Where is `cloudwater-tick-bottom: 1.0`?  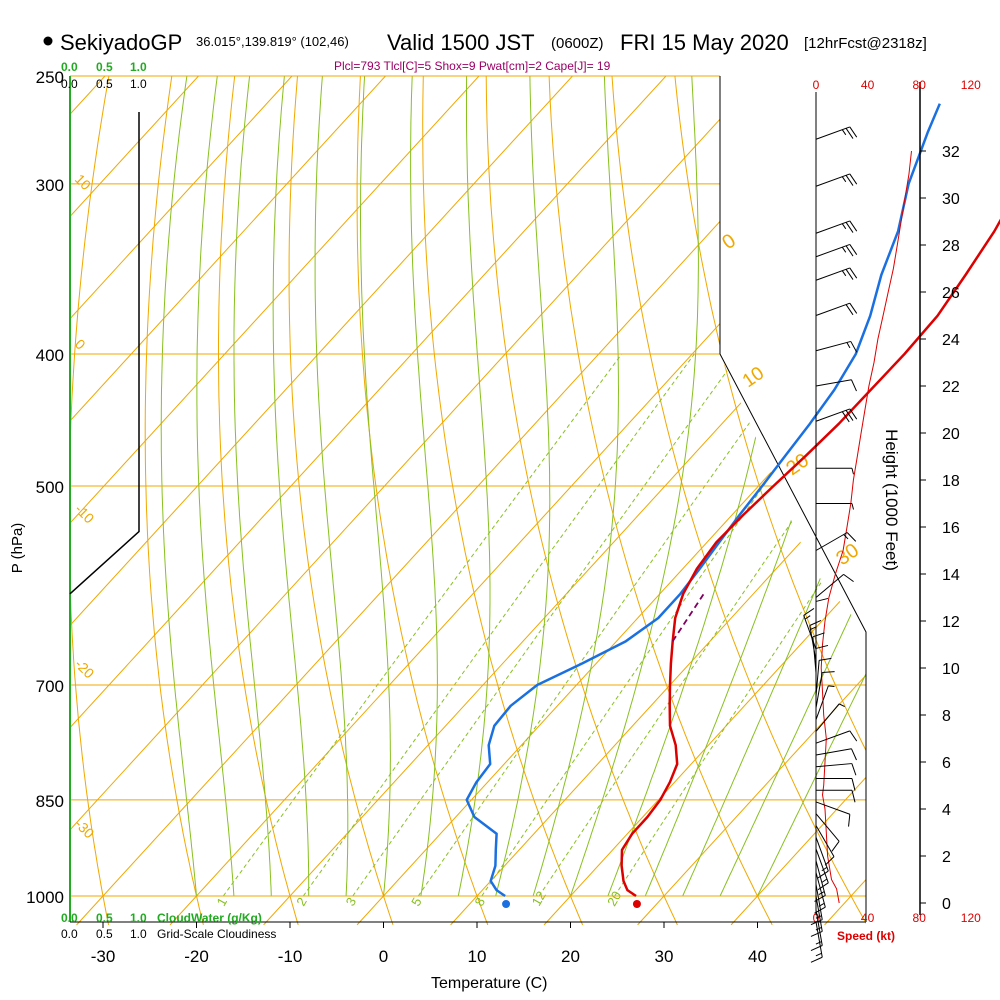
cloudwater-tick-bottom: 1.0 is located at coordinates (138, 918).